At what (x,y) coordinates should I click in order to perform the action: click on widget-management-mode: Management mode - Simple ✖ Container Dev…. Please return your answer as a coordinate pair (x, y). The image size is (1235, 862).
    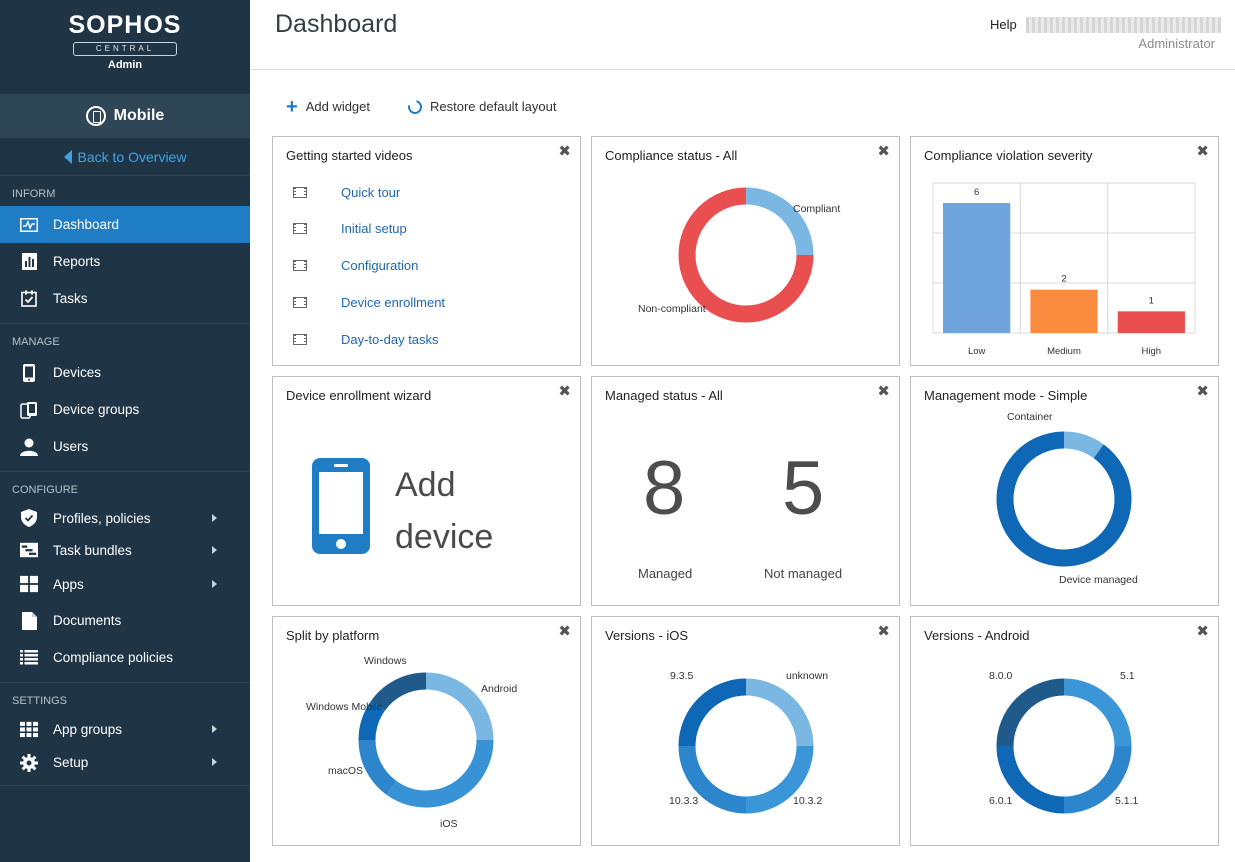
    Looking at the image, I should click on (1064, 491).